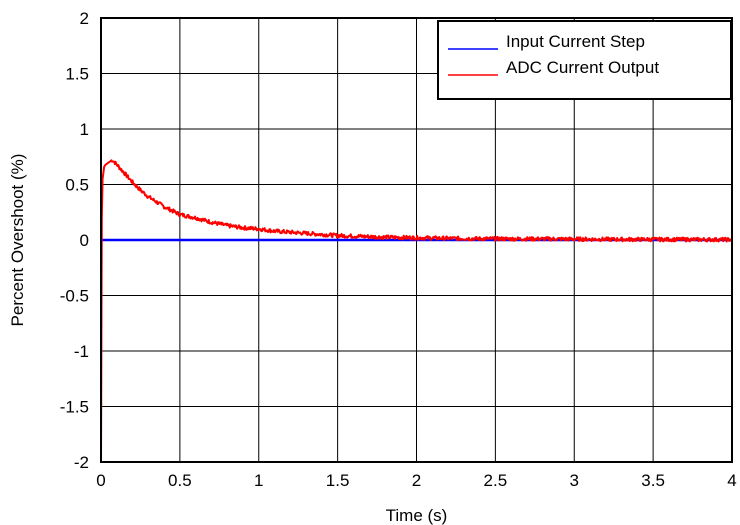 This screenshot has width=740, height=525. I want to click on legend-box, so click(584, 60).